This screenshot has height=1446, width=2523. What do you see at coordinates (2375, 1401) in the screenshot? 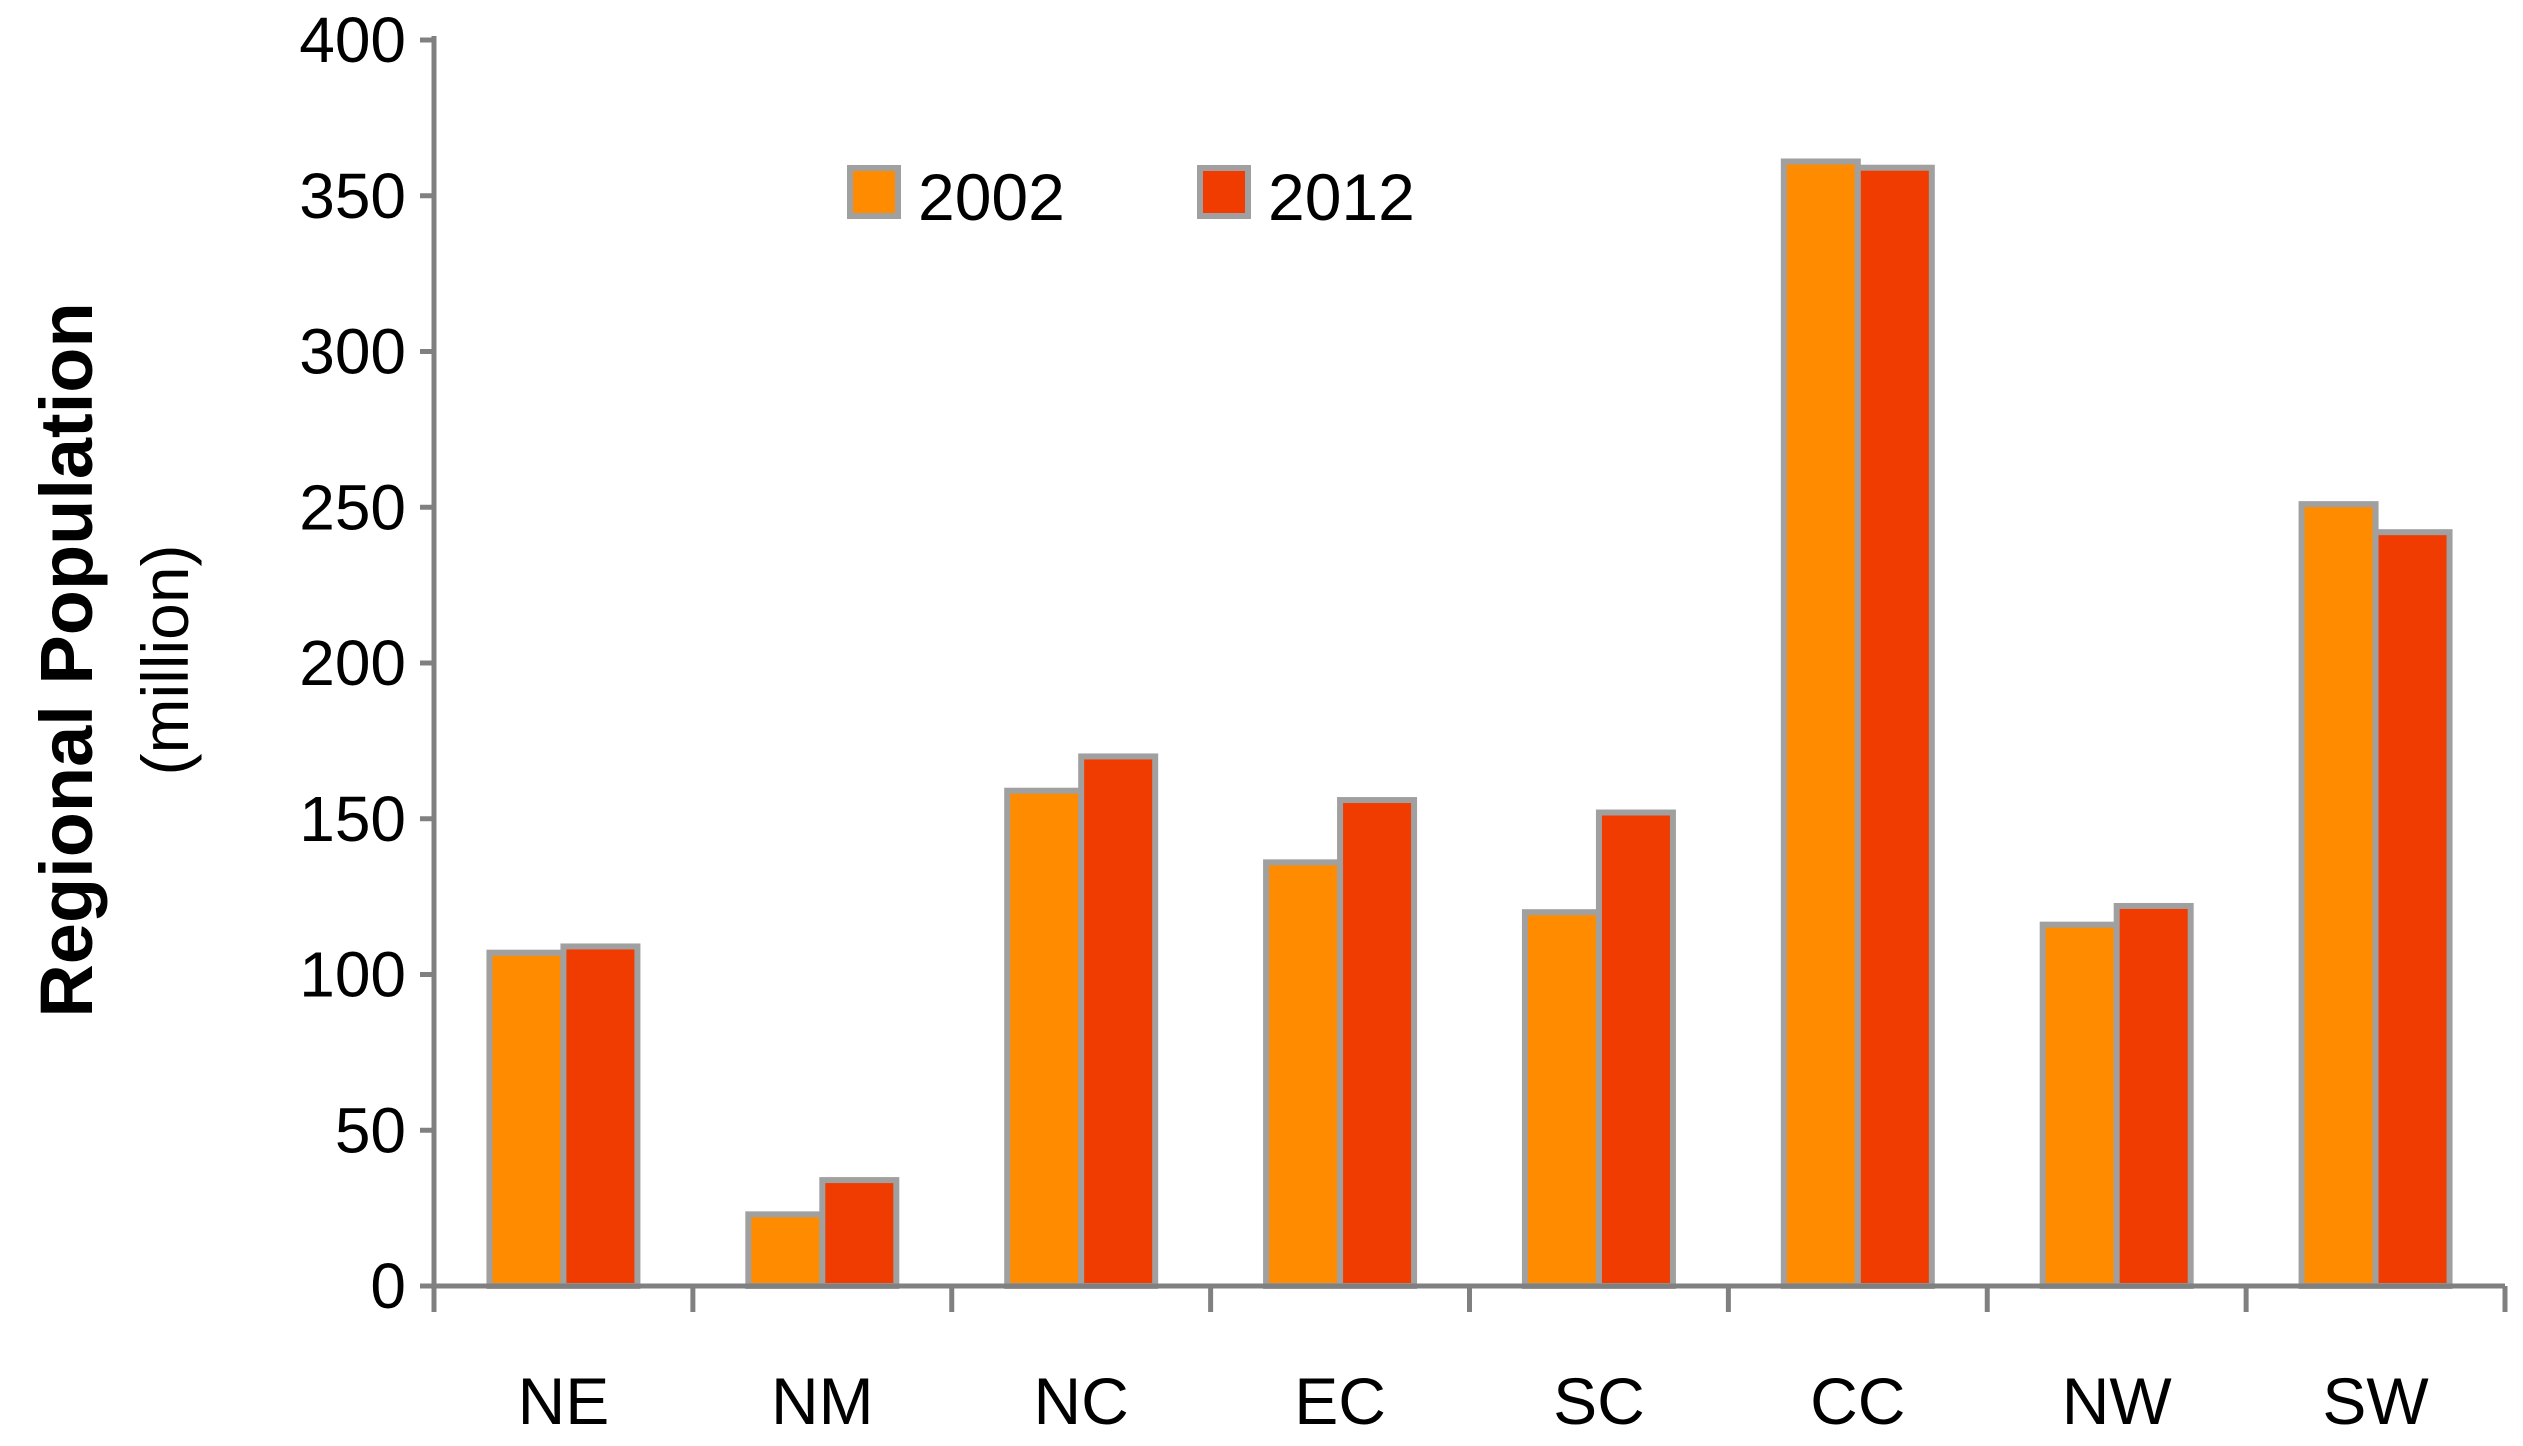
I see `x-tick-label: SW` at bounding box center [2375, 1401].